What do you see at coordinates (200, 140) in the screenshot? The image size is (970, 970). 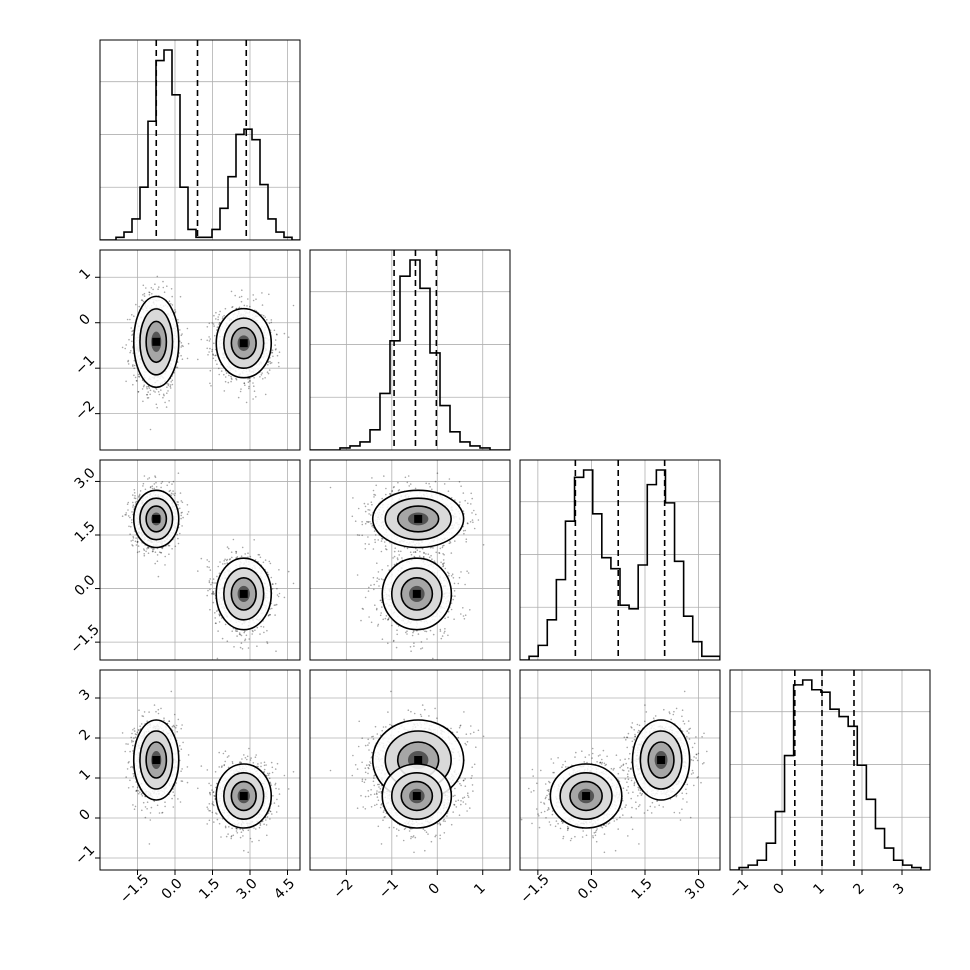 I see `panel-content` at bounding box center [200, 140].